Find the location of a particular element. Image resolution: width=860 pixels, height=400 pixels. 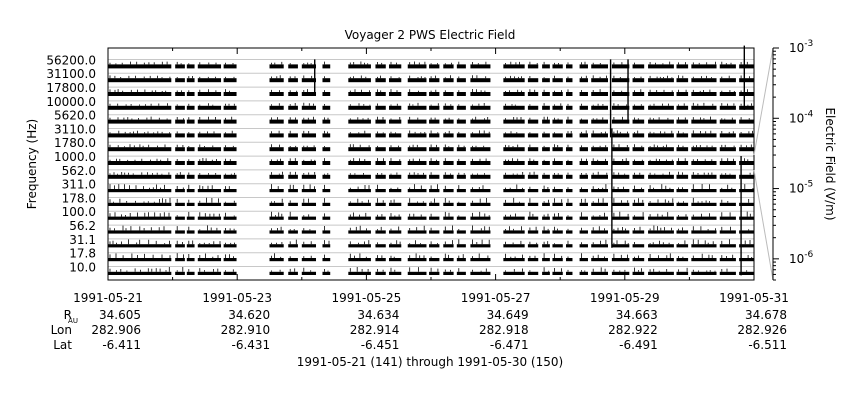

ephemeris-value: 282.922 is located at coordinates (633, 330).